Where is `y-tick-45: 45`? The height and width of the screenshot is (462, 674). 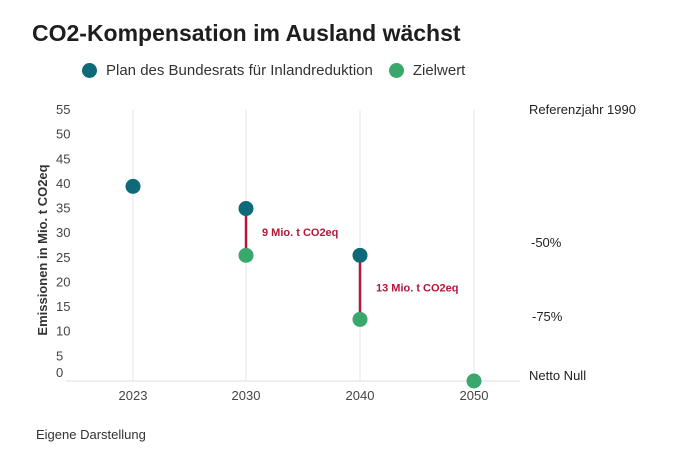 y-tick-45: 45 is located at coordinates (63, 158).